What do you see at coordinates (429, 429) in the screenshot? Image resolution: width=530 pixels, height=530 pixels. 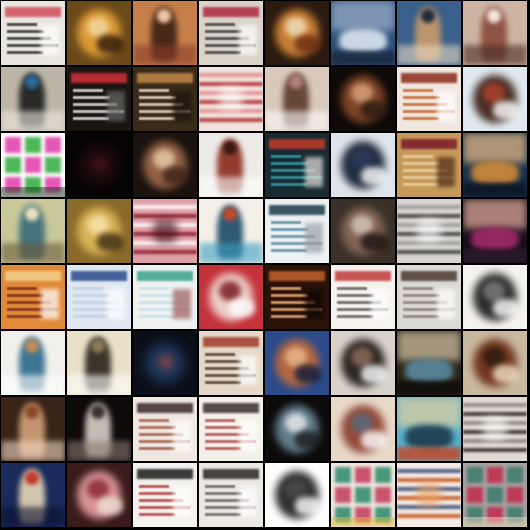 I see `sample-tile-r7-c7` at bounding box center [429, 429].